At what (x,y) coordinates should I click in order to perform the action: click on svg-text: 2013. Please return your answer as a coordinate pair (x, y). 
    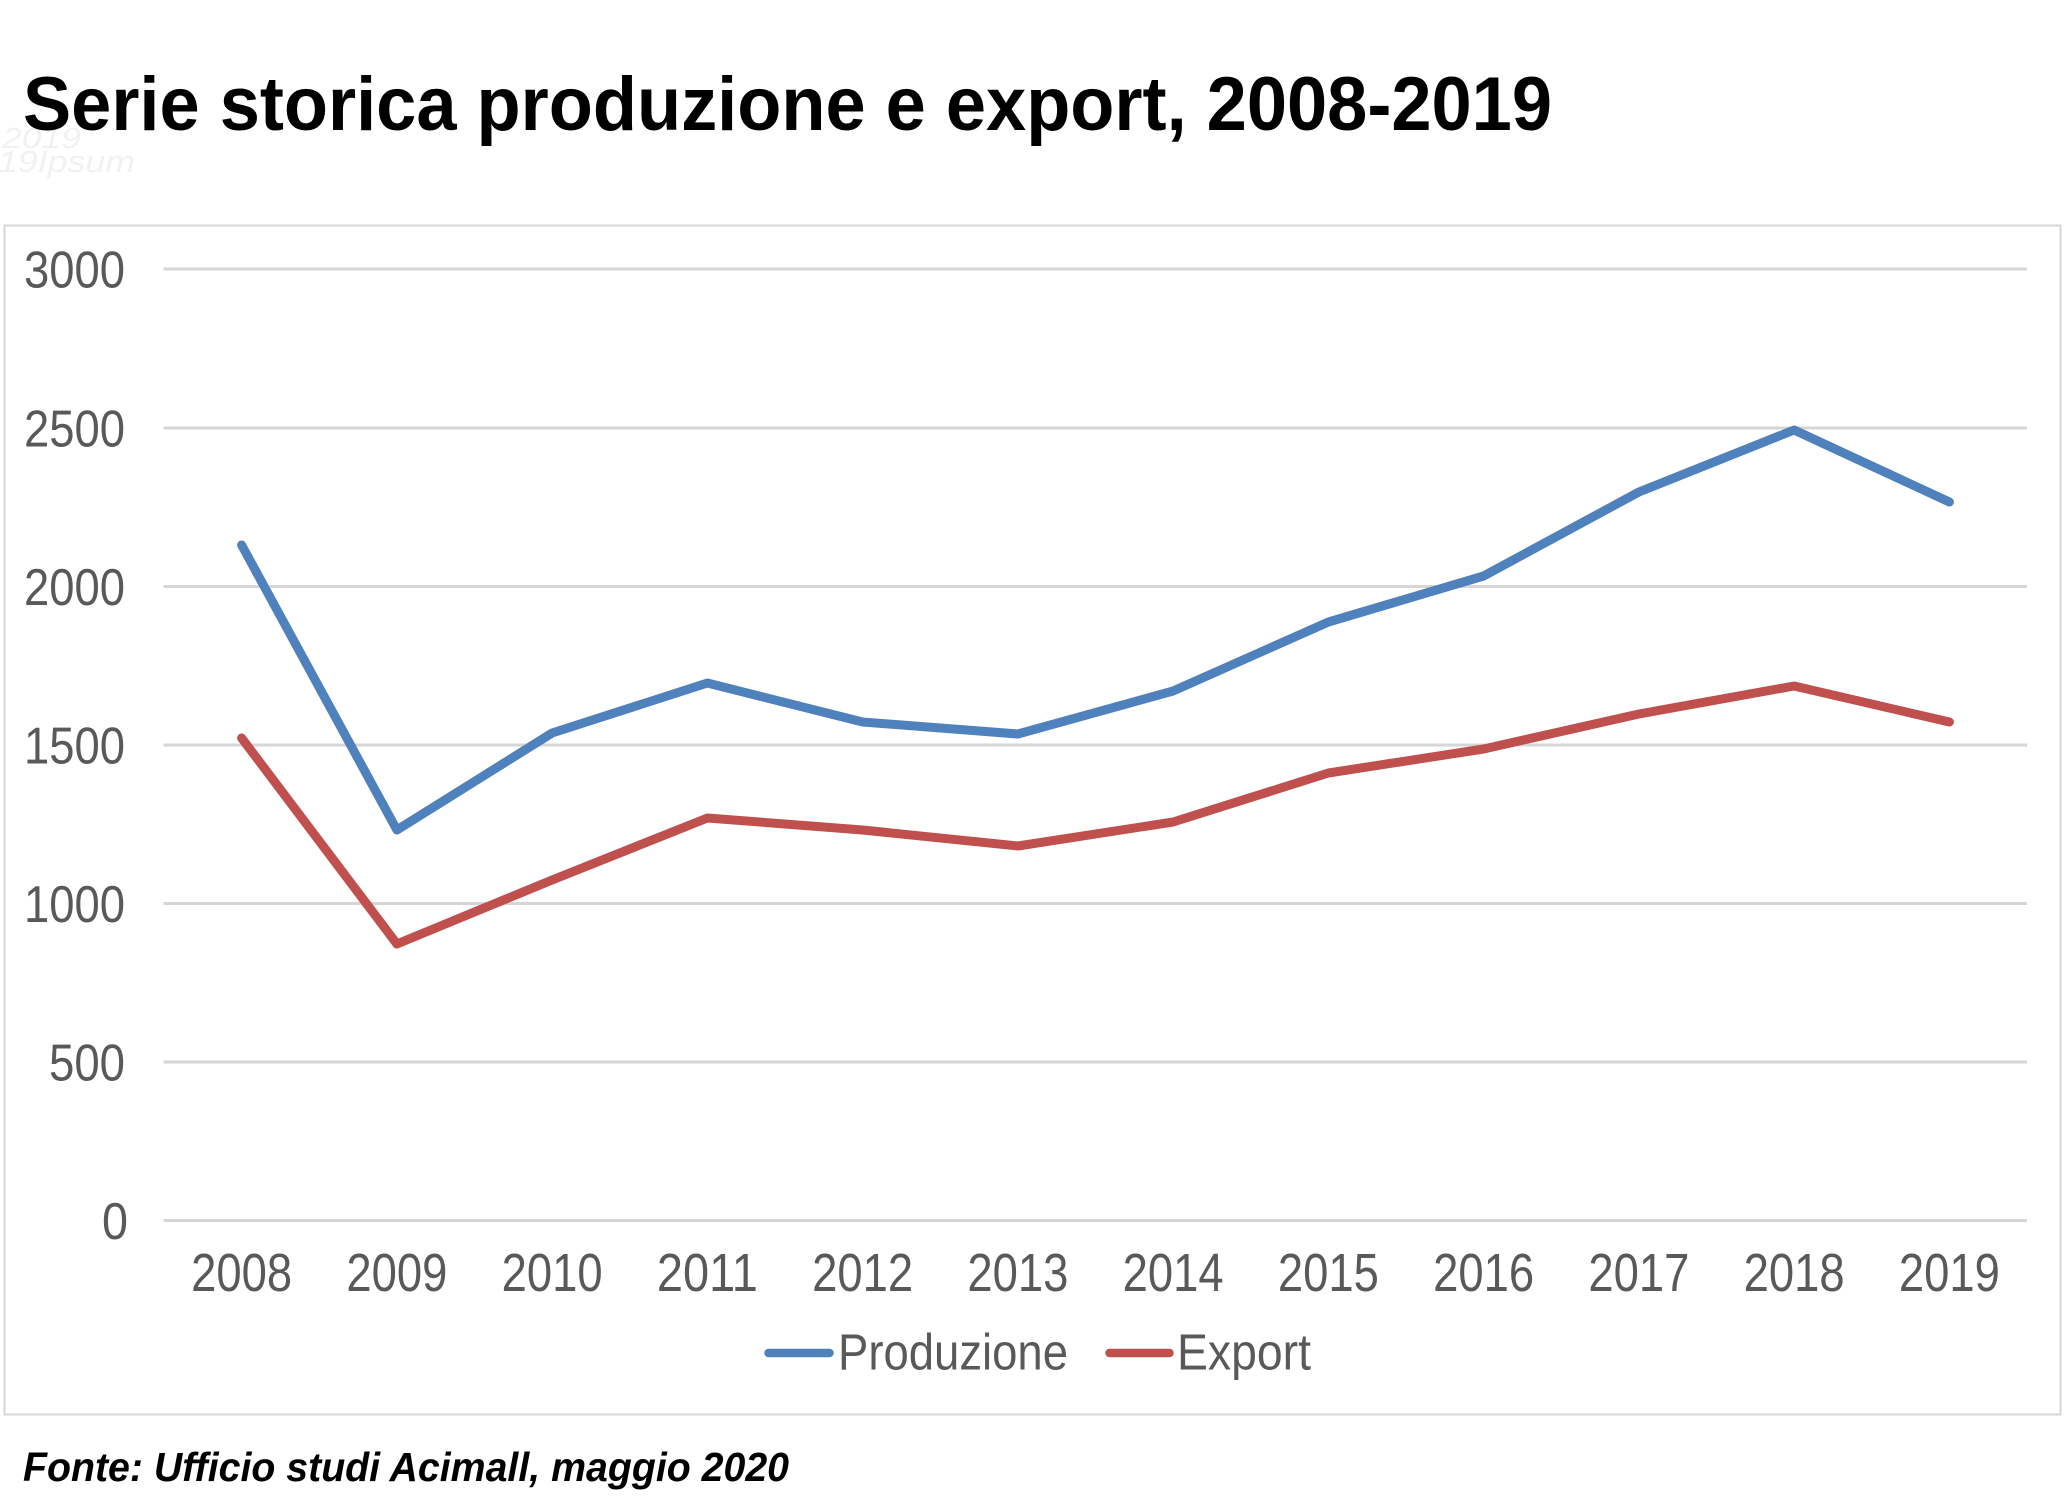
    Looking at the image, I should click on (1017, 1273).